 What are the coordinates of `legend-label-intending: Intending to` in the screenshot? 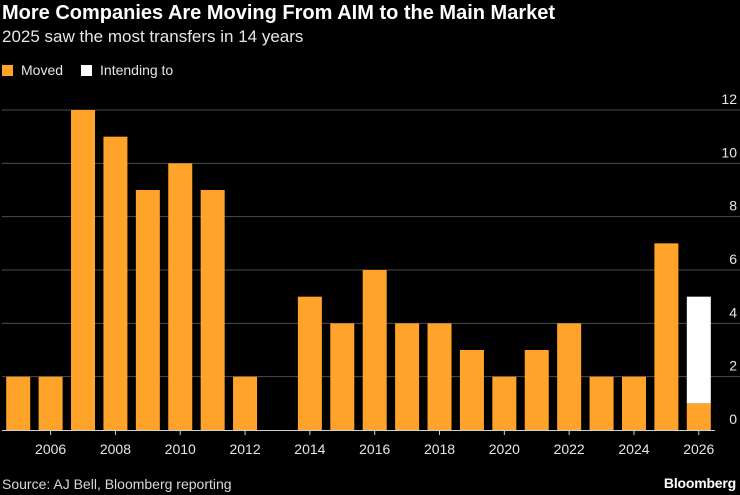 It's located at (137, 70).